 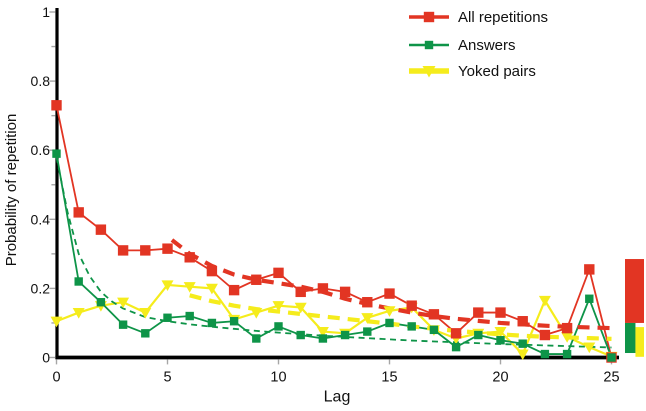 I want to click on endbar-segment-all-repetitions, so click(x=634, y=291).